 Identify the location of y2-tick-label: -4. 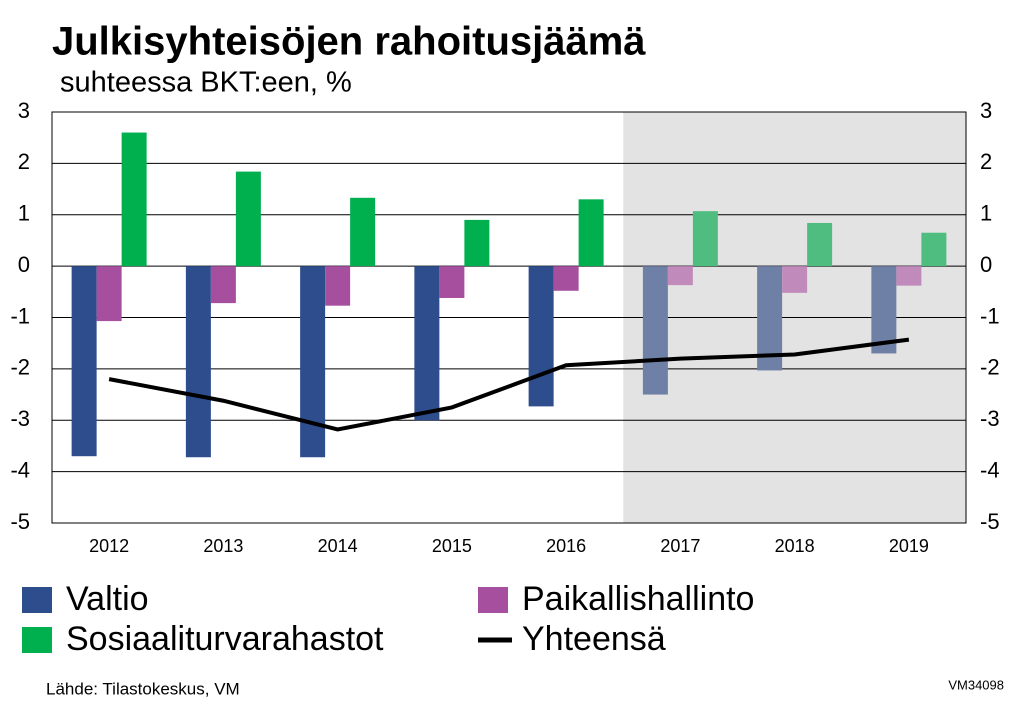
(990, 469).